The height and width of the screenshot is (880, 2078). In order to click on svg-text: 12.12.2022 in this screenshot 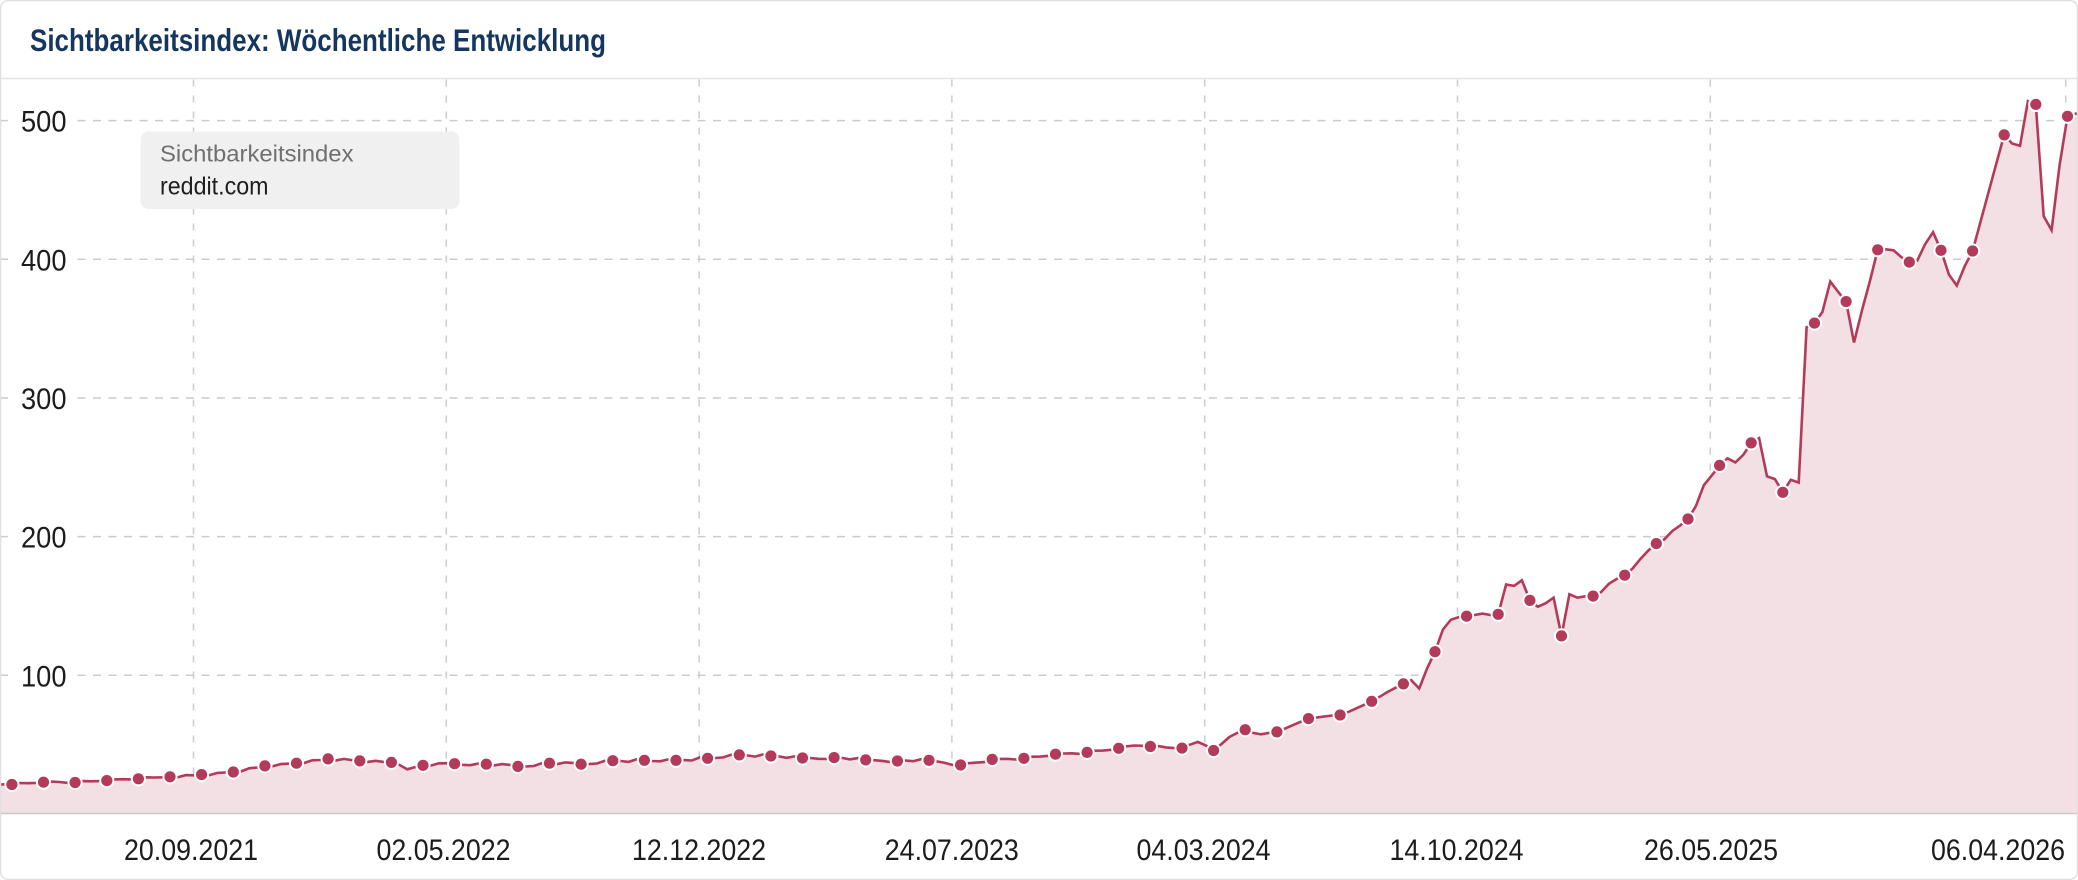, I will do `click(699, 850)`.